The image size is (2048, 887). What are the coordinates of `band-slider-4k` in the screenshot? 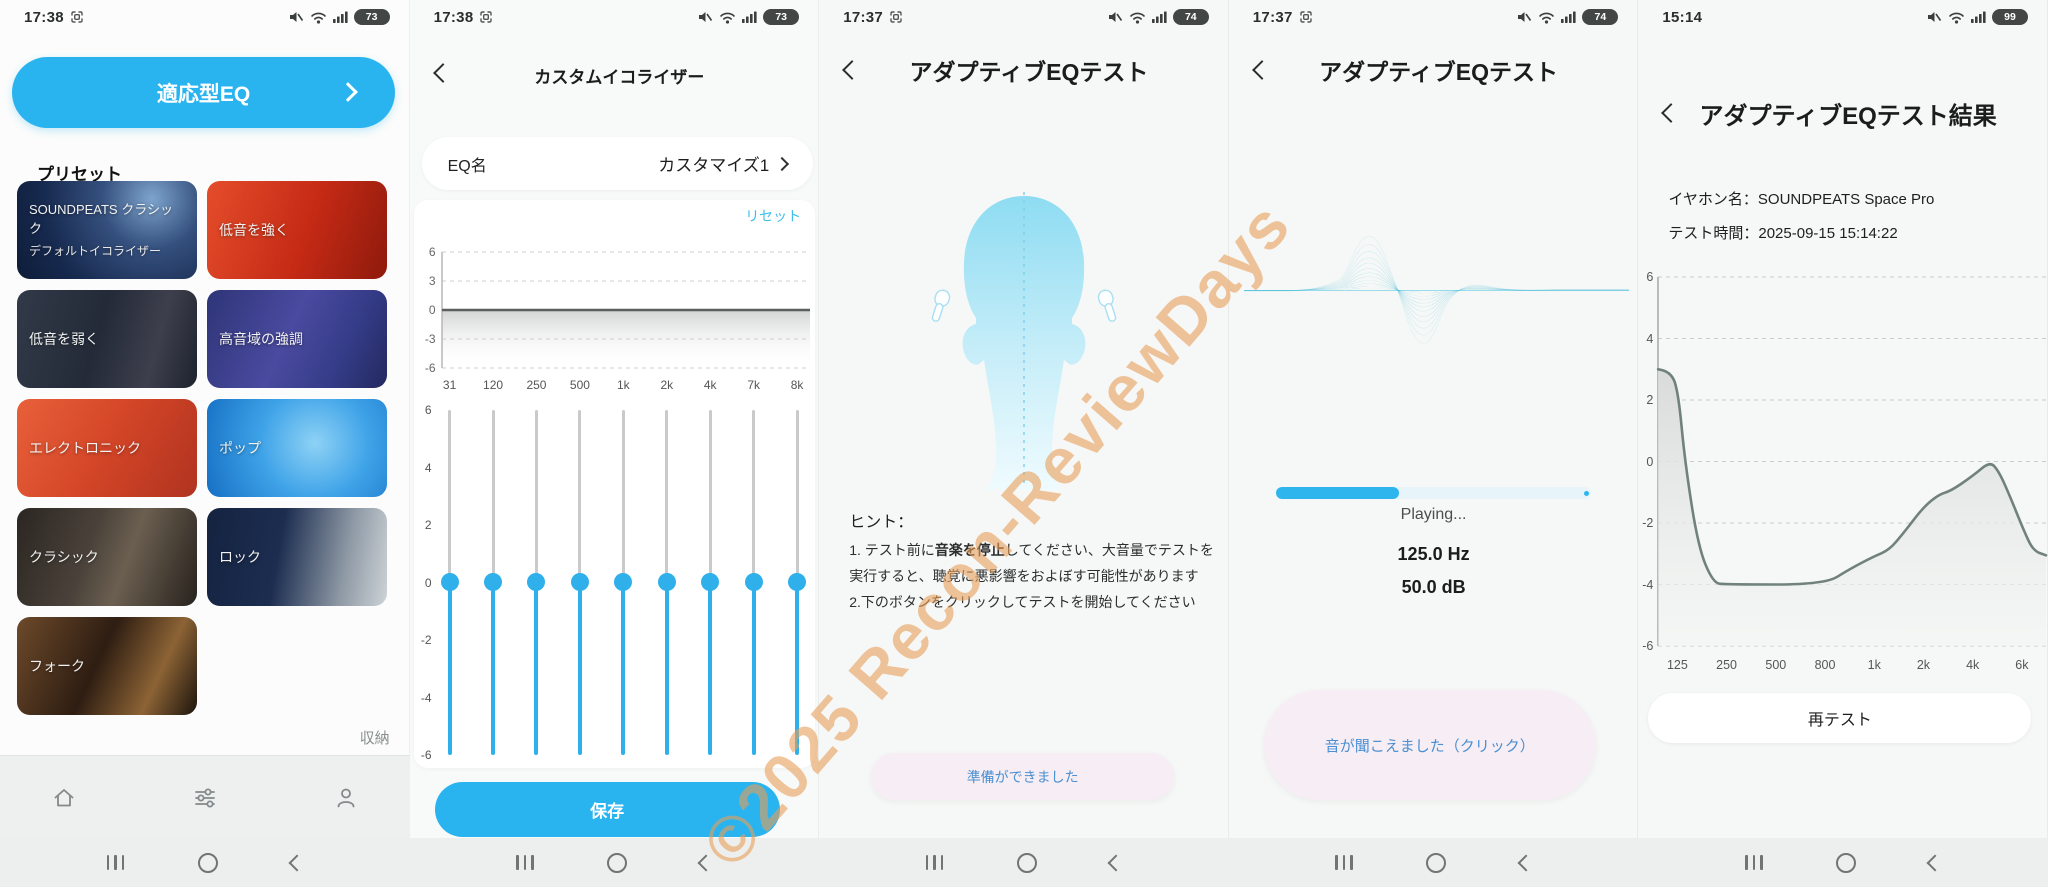 It's located at (710, 582).